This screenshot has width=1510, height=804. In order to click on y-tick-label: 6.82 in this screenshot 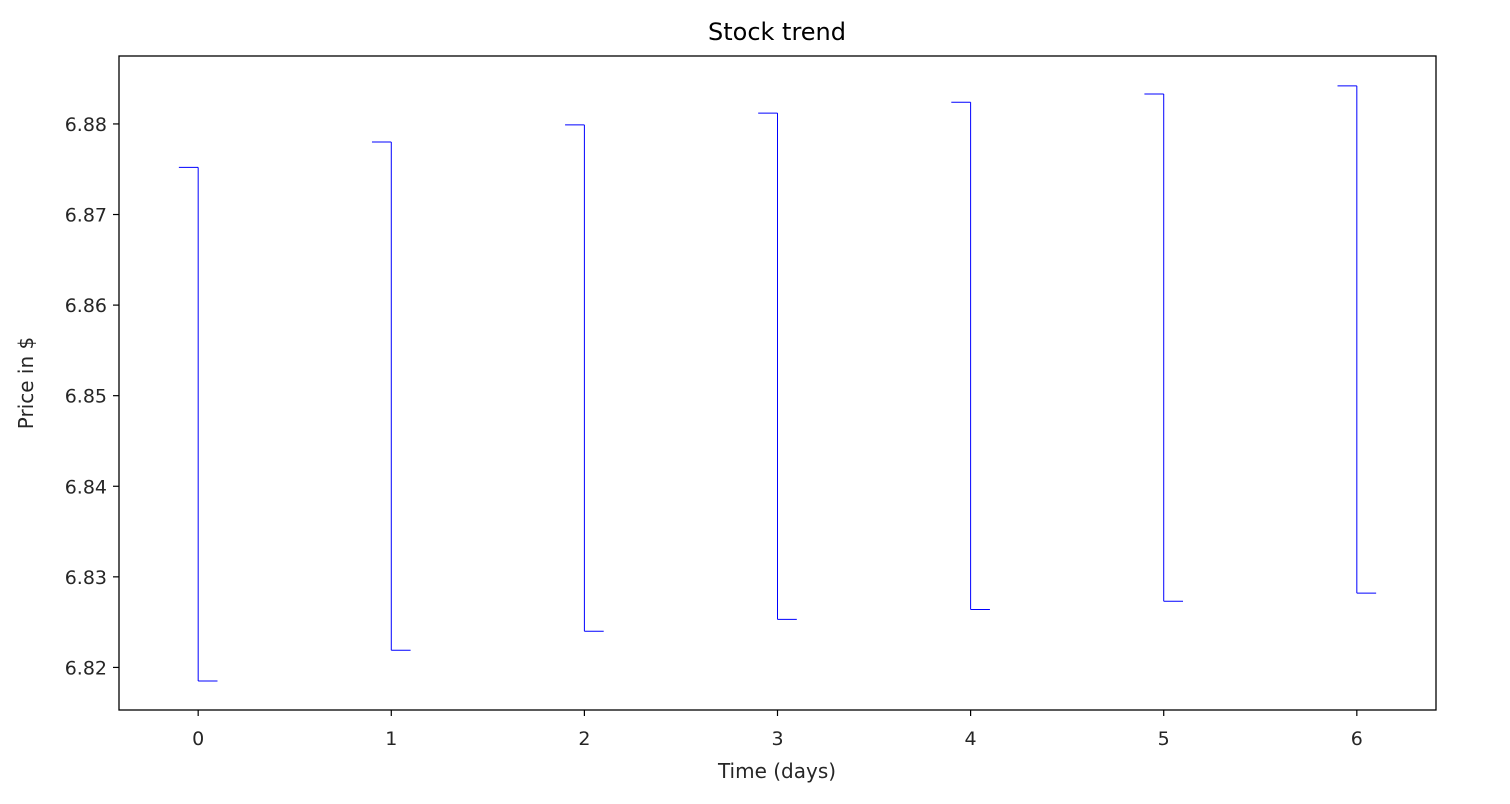, I will do `click(86, 668)`.